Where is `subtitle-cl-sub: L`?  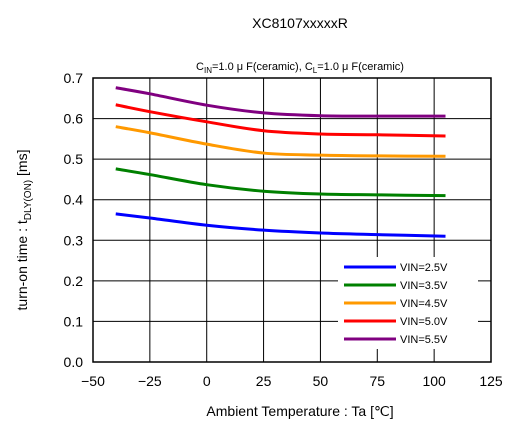 subtitle-cl-sub: L is located at coordinates (315, 70).